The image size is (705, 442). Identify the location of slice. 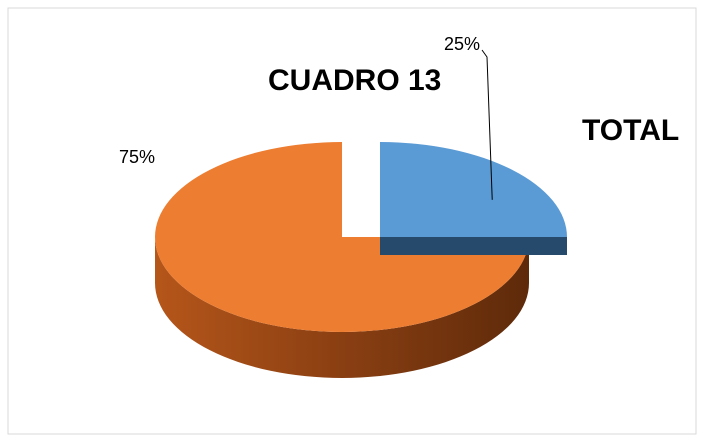
(473, 189).